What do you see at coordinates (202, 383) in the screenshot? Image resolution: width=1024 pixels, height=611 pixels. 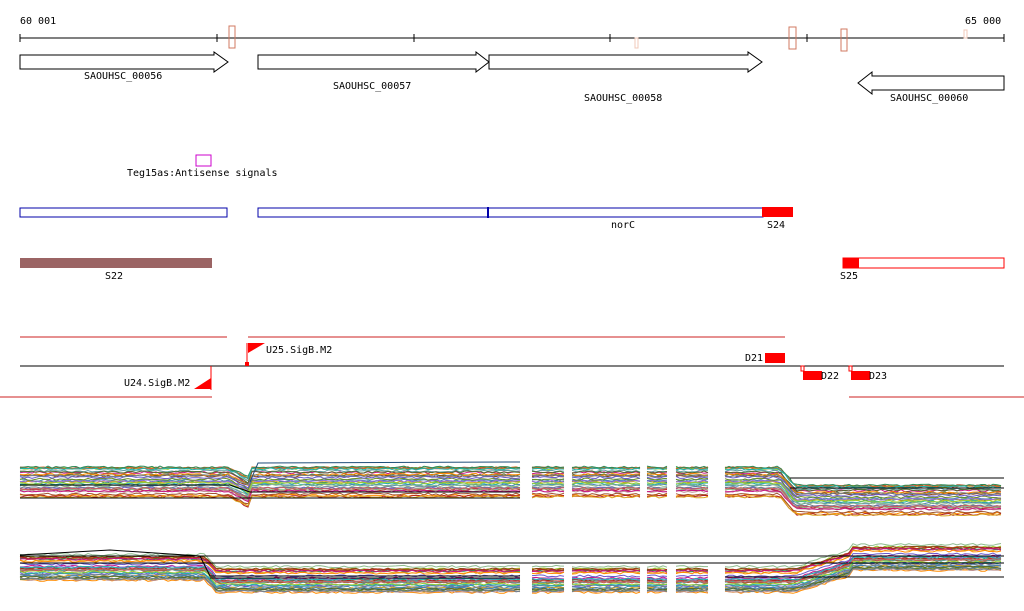 I see `tss-u24-flag` at bounding box center [202, 383].